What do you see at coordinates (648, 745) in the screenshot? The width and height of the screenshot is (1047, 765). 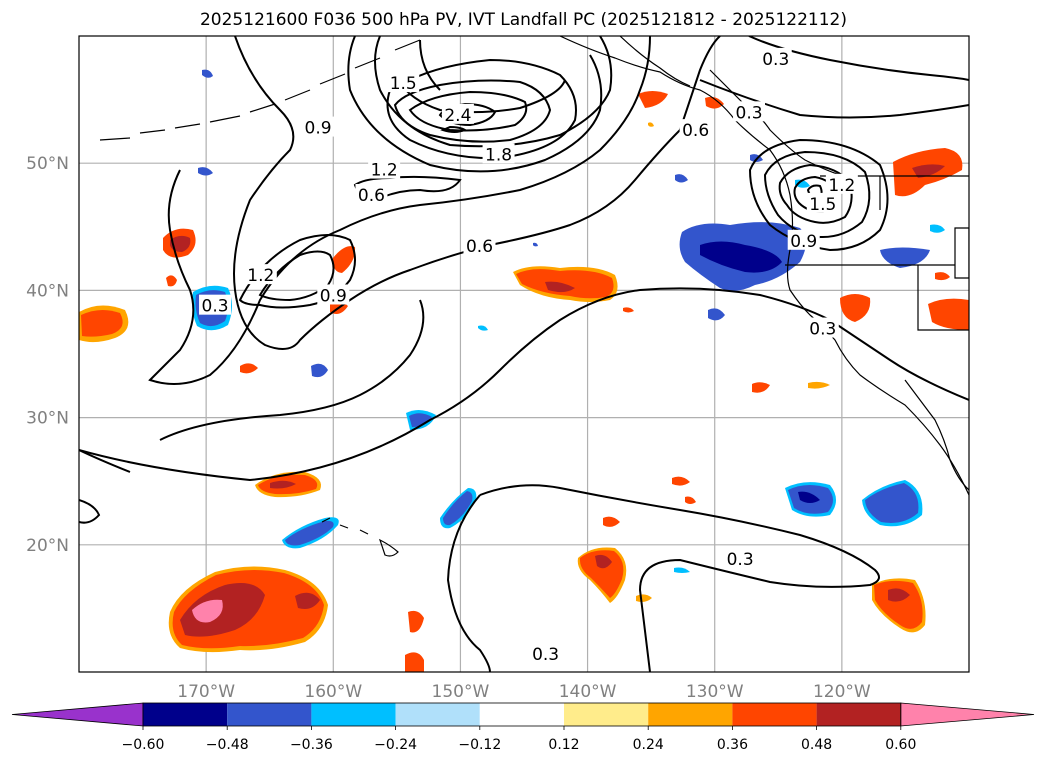 I see `colorbar-tick-label: 0.24` at bounding box center [648, 745].